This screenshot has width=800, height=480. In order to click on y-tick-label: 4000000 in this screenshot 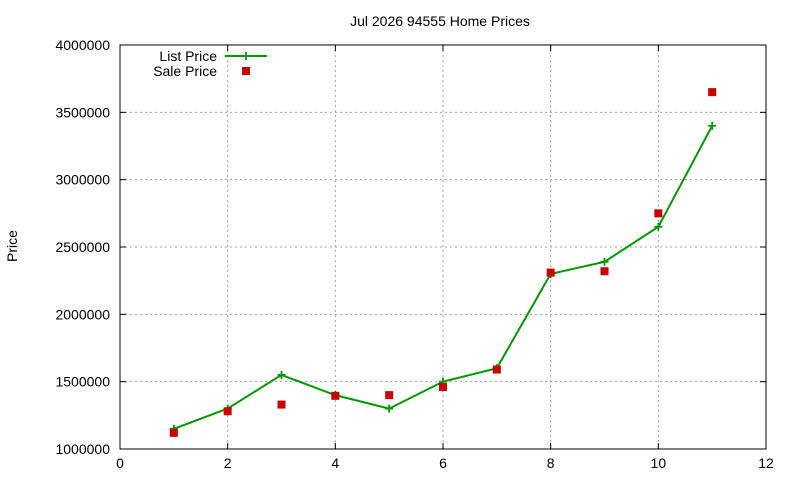, I will do `click(82, 45)`.